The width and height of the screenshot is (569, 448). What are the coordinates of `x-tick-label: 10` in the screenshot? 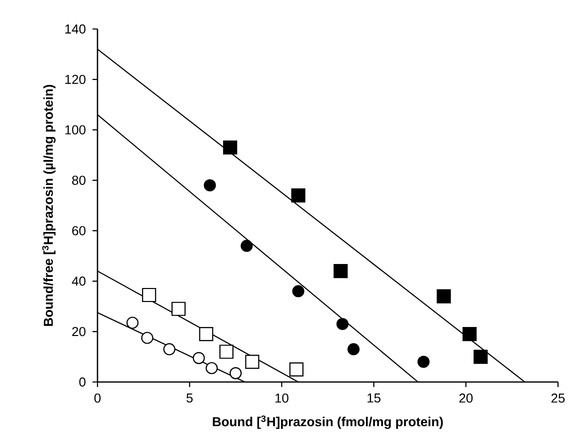 It's located at (281, 398).